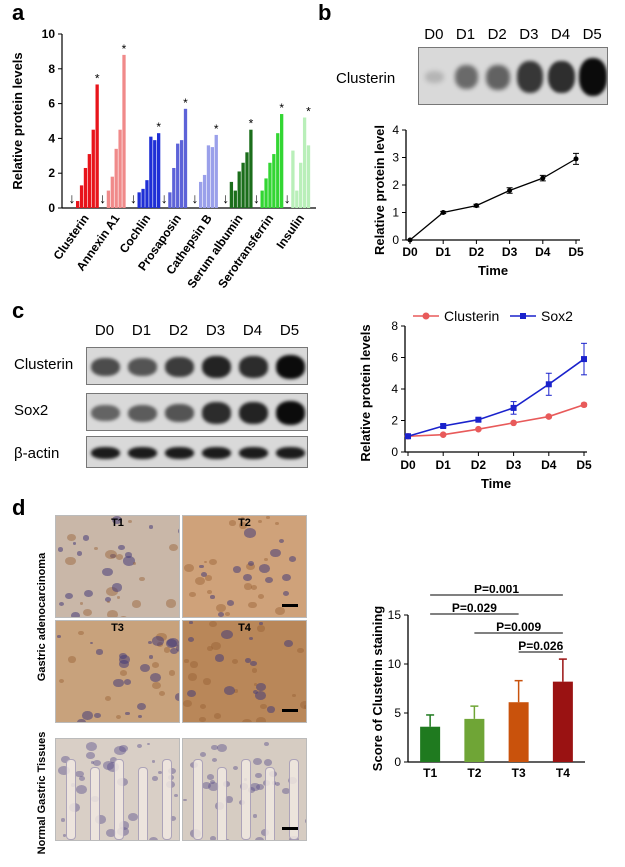 Image resolution: width=625 pixels, height=867 pixels. Describe the element at coordinates (474, 608) in the screenshot. I see `p-value-label: P=0.029` at that location.